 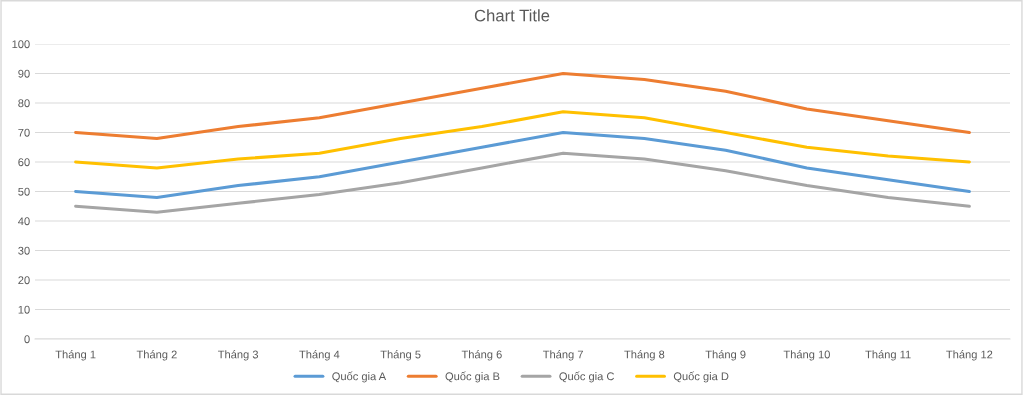 I want to click on x-tick-label: Tháng 6, so click(x=481, y=355).